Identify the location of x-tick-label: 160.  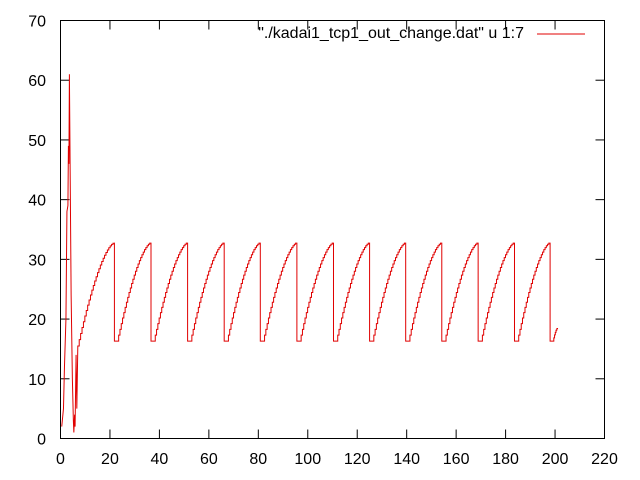
(456, 459).